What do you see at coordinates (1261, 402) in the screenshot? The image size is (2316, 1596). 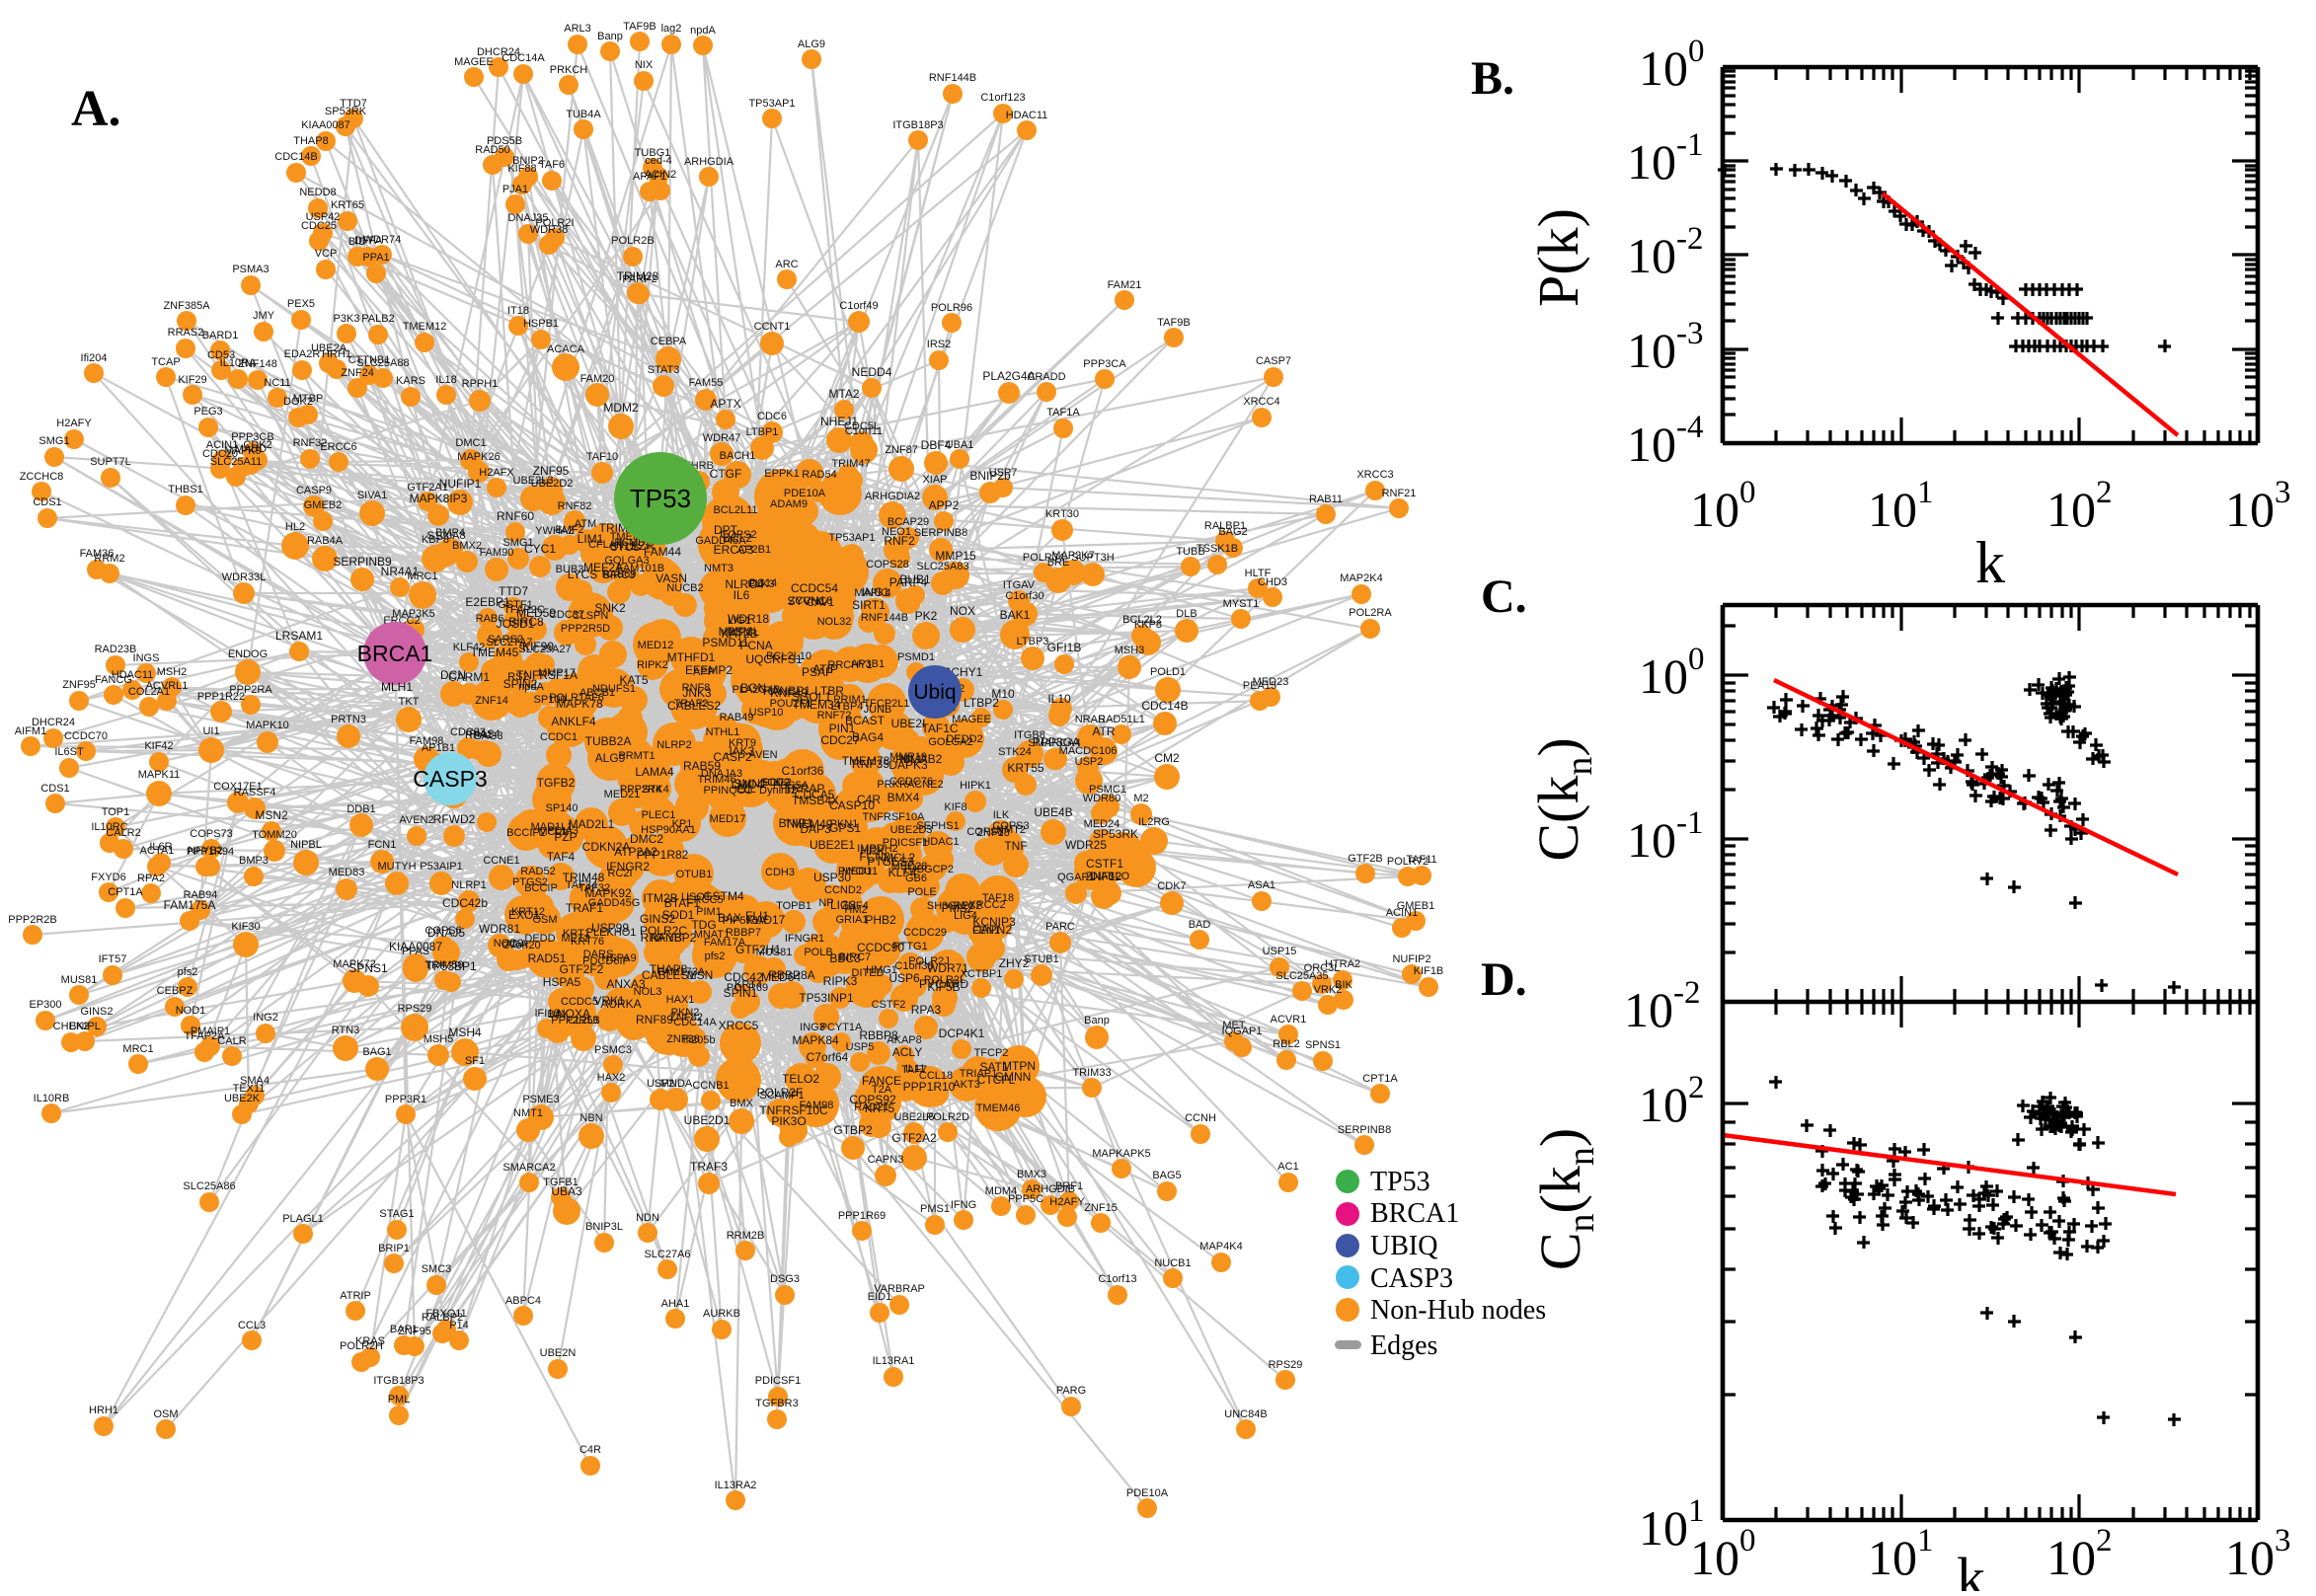 I see `svg-text: XRCC4` at bounding box center [1261, 402].